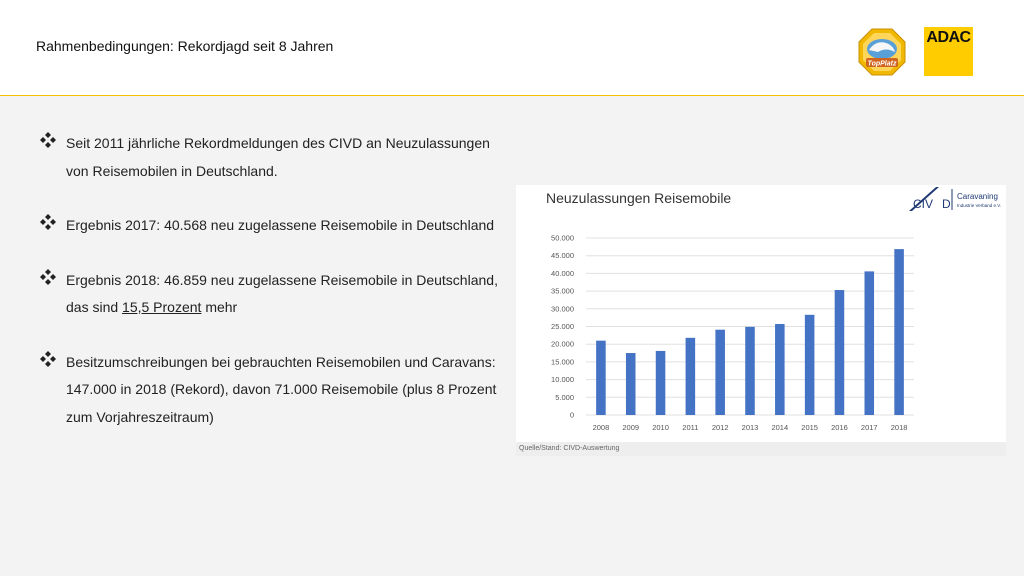 This screenshot has height=576, width=1024. Describe the element at coordinates (660, 427) in the screenshot. I see `x-tick-label: 2010` at that location.